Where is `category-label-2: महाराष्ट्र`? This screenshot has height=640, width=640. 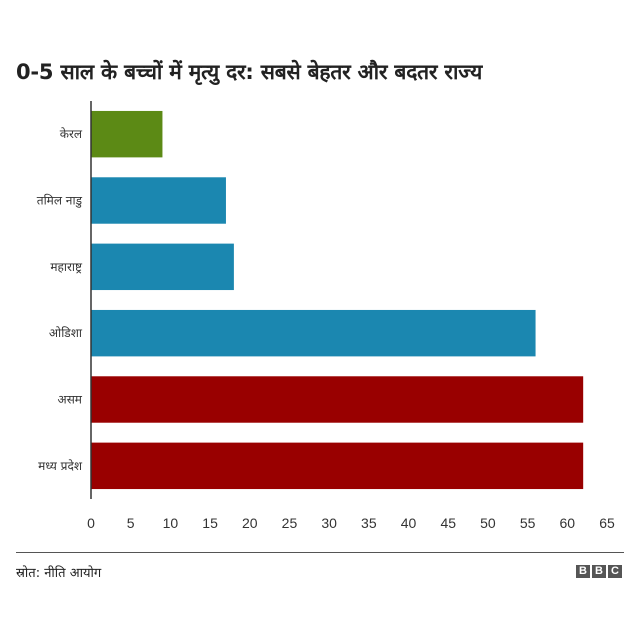 category-label-2: महाराष्ट्र is located at coordinates (66, 267).